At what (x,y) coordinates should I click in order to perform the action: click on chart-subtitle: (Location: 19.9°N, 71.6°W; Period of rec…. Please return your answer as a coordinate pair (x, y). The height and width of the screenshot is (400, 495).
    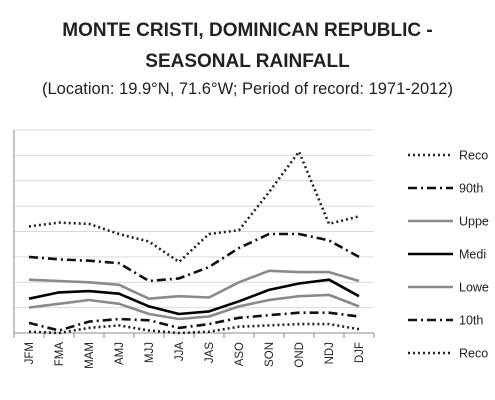
    Looking at the image, I should click on (247, 89).